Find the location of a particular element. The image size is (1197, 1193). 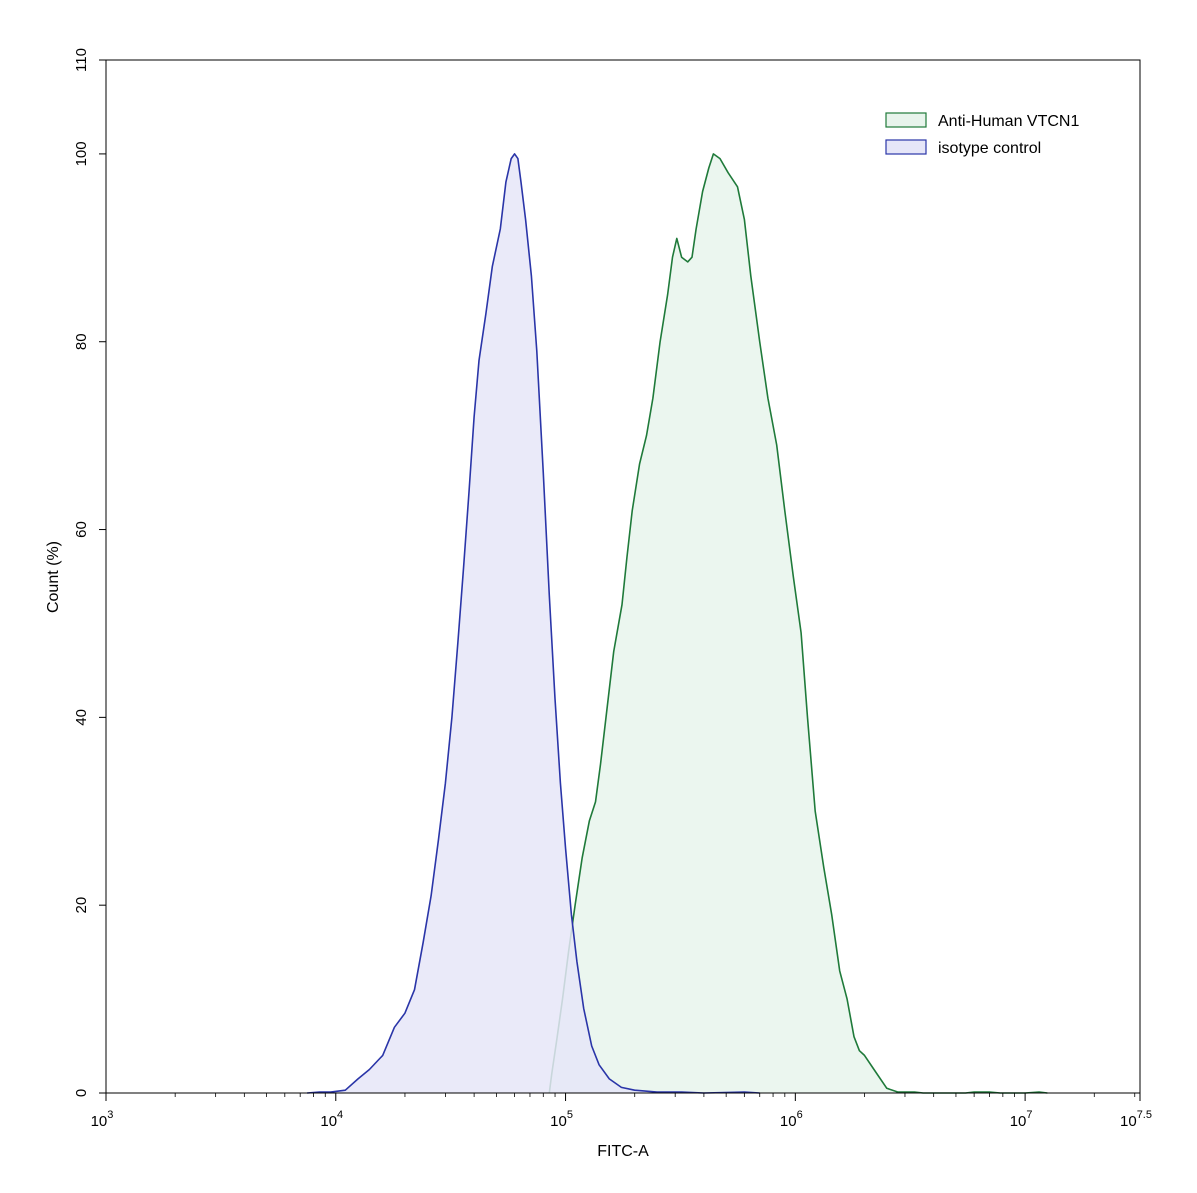

y-tick-label: 110 is located at coordinates (81, 60).